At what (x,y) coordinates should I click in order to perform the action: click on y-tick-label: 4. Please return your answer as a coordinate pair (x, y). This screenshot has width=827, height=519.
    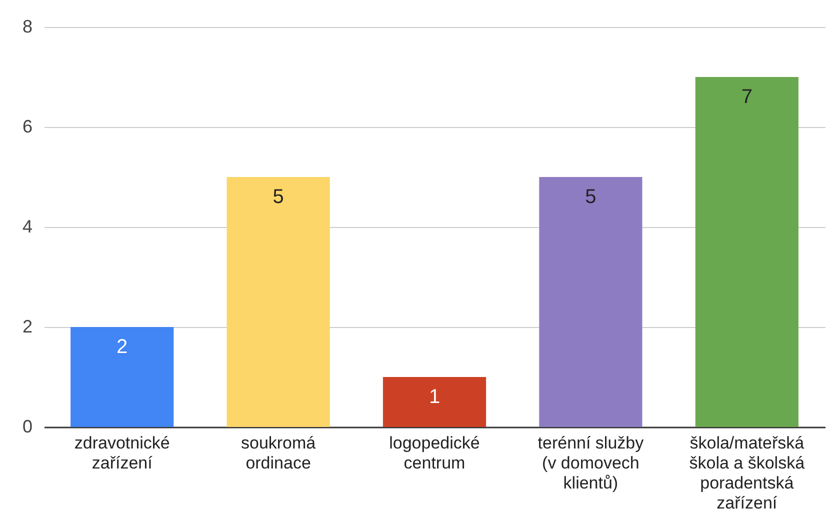
    Looking at the image, I should click on (27, 226).